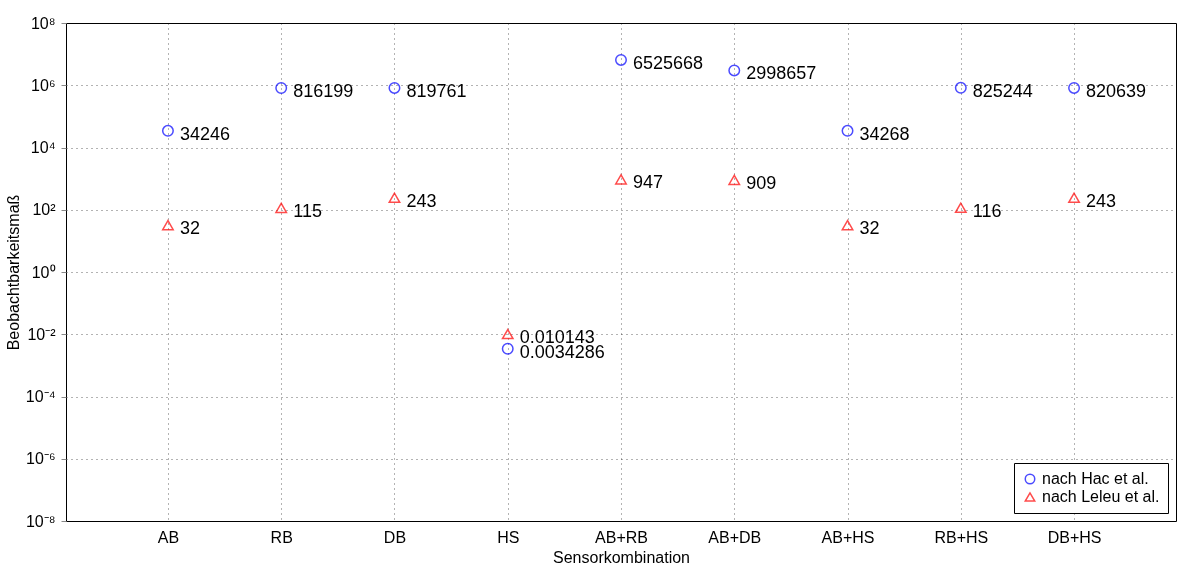 This screenshot has height=577, width=1198. I want to click on x-tick-label: DB+HS, so click(1074, 537).